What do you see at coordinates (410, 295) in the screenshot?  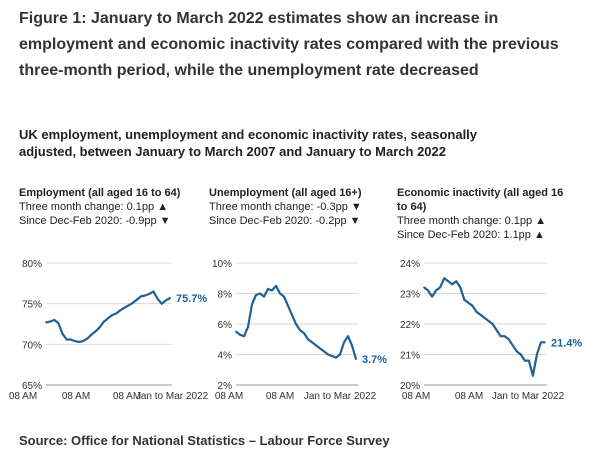 I see `inactivity-ytick-label: 23%` at bounding box center [410, 295].